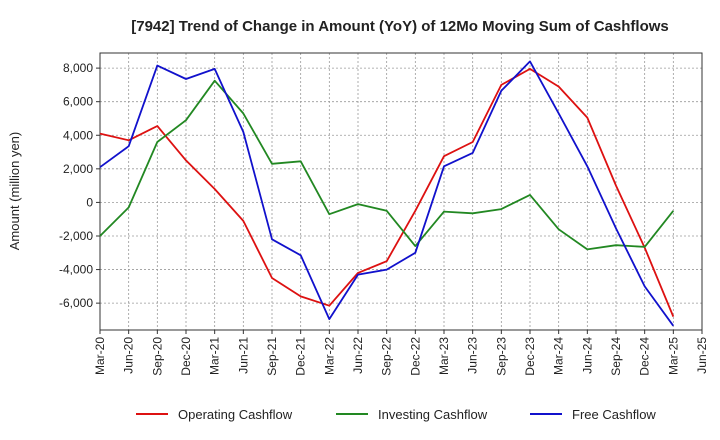  What do you see at coordinates (76, 270) in the screenshot?
I see `y-tick-label: -4,000` at bounding box center [76, 270].